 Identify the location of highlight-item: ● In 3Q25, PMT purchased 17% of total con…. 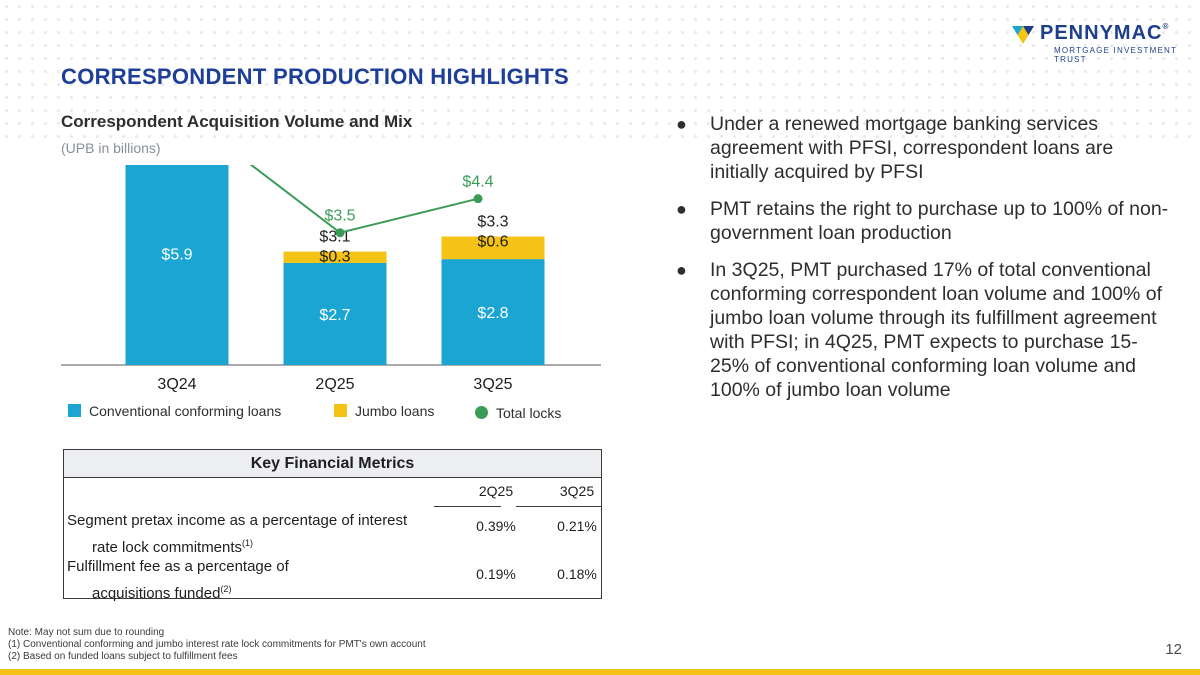
(926, 330).